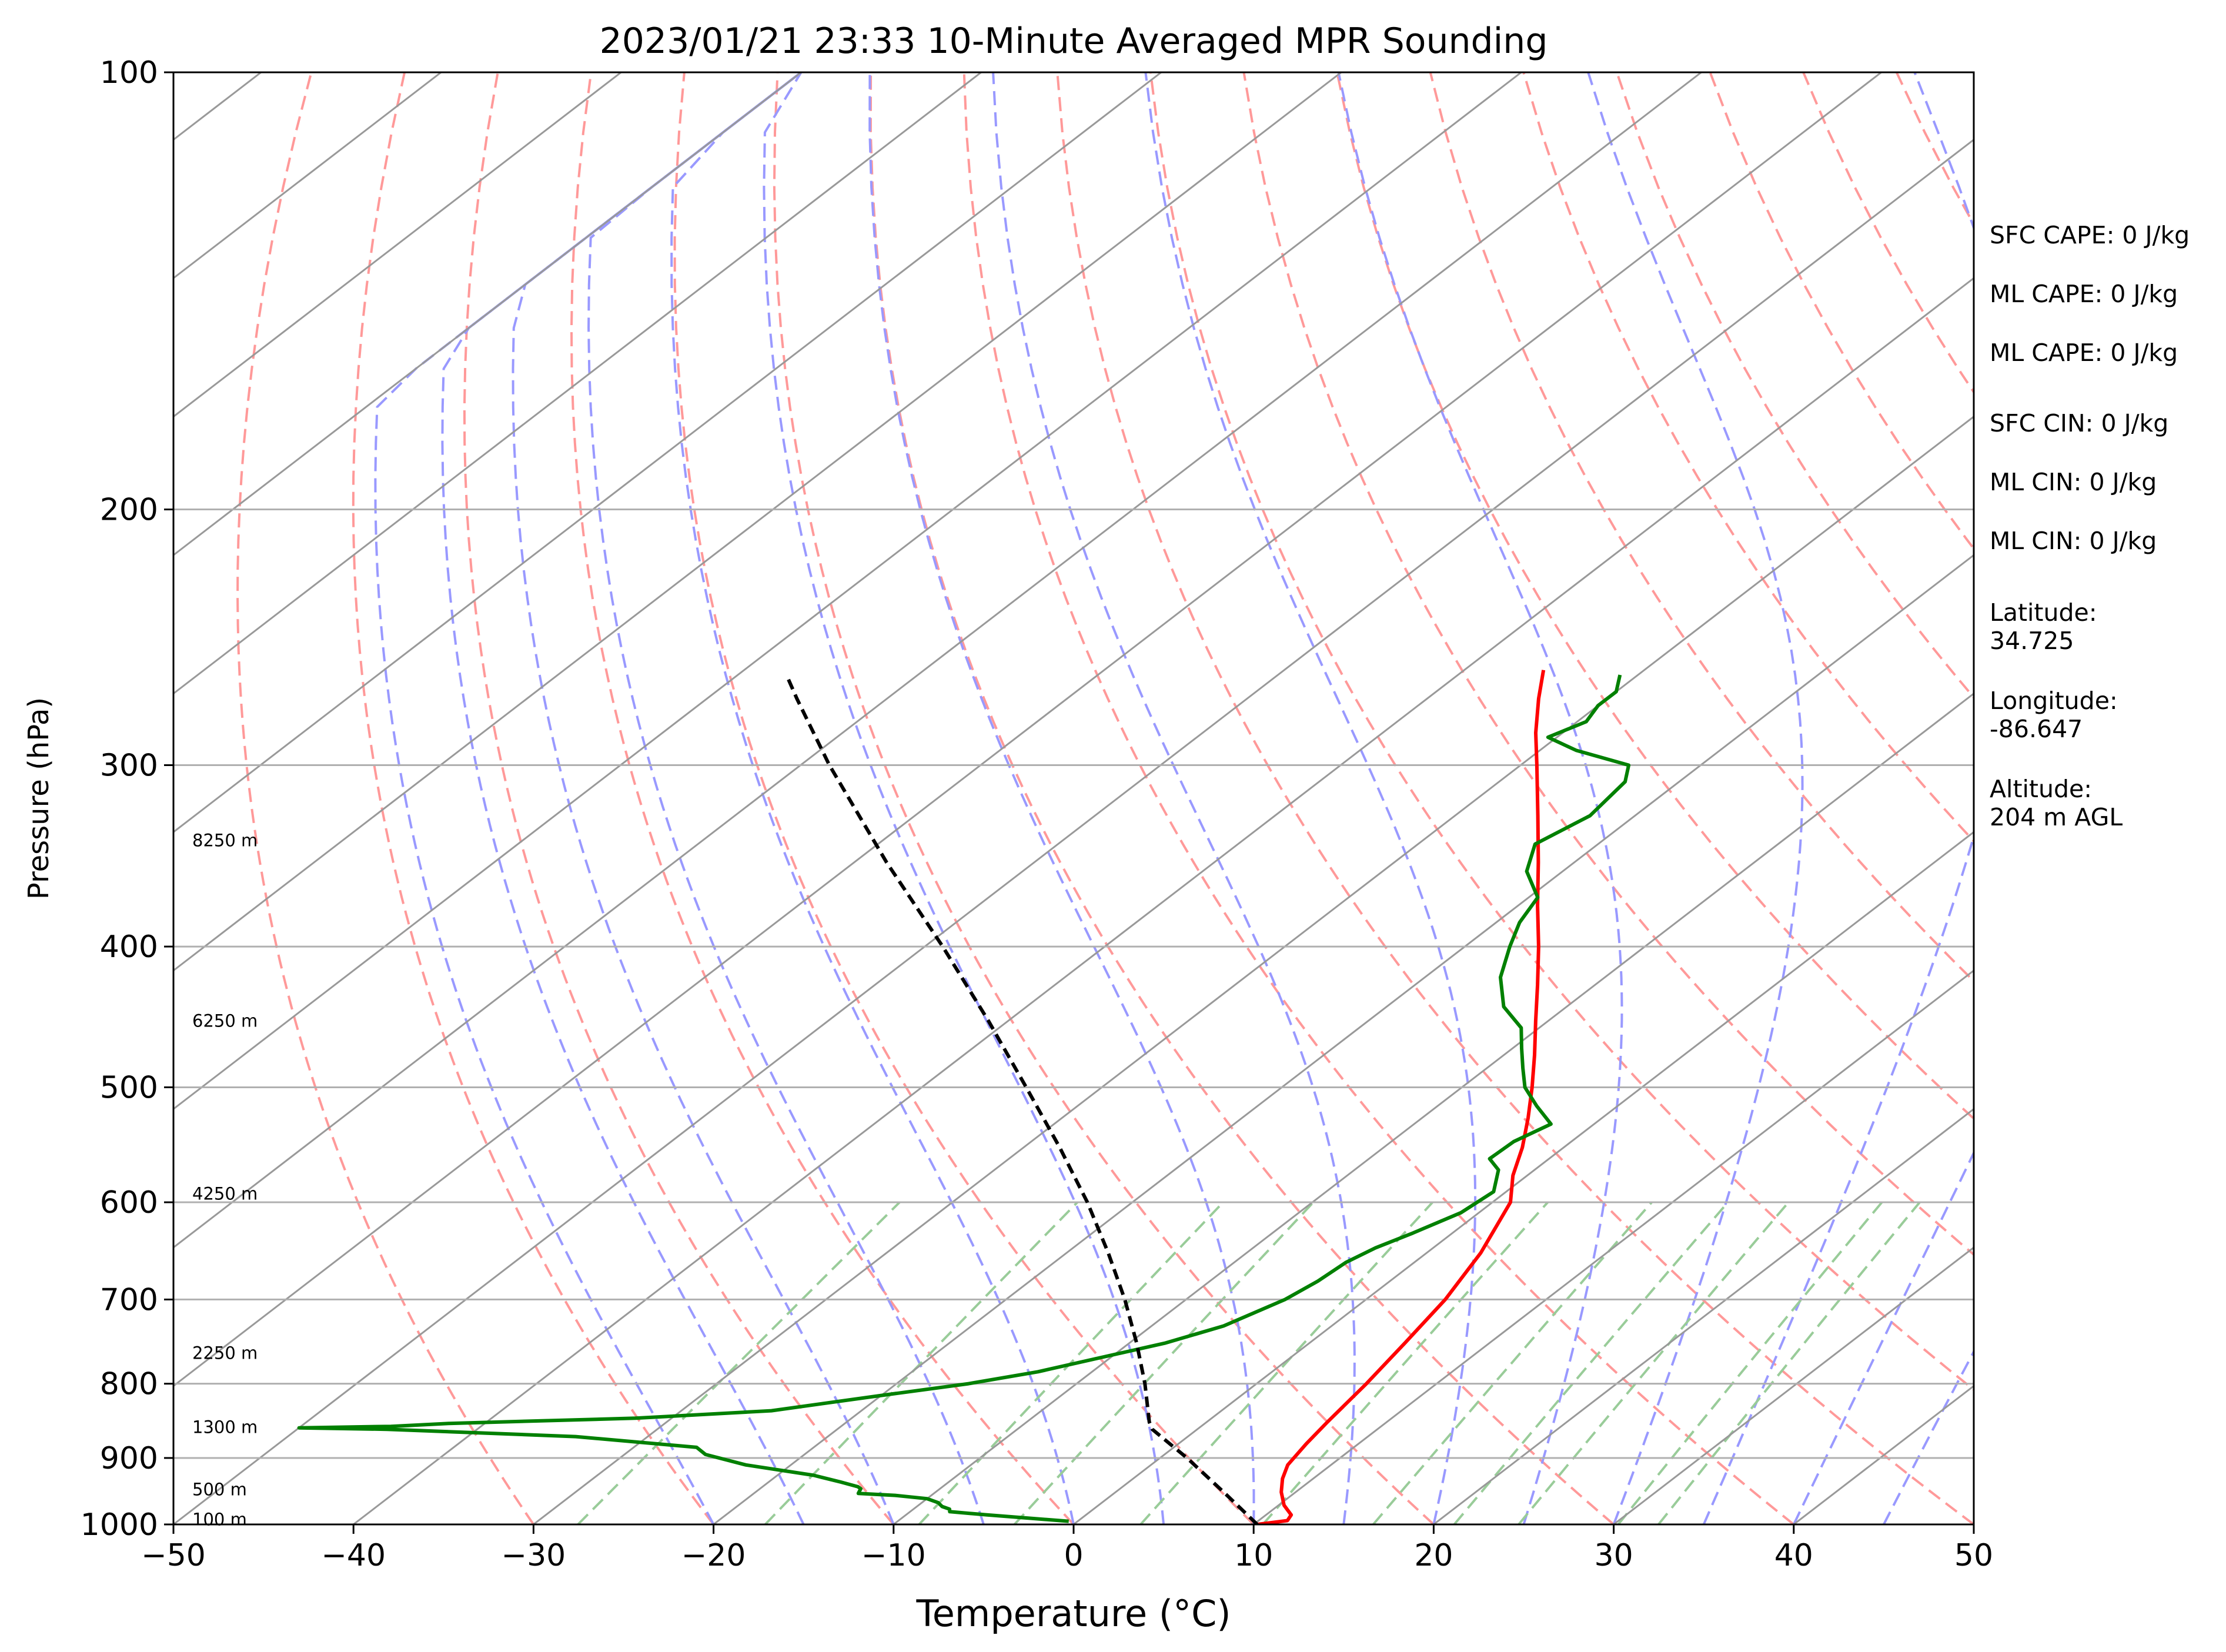 The image size is (2226, 1652). Describe the element at coordinates (1794, 1556) in the screenshot. I see `x-tick-label: 40` at that location.